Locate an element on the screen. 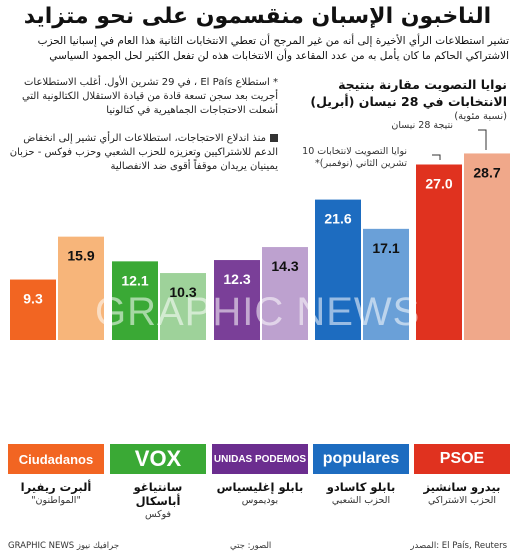 This screenshot has height=555, width=515. candidate-vox: سانتياغو أباسكال فوكس is located at coordinates (158, 500).